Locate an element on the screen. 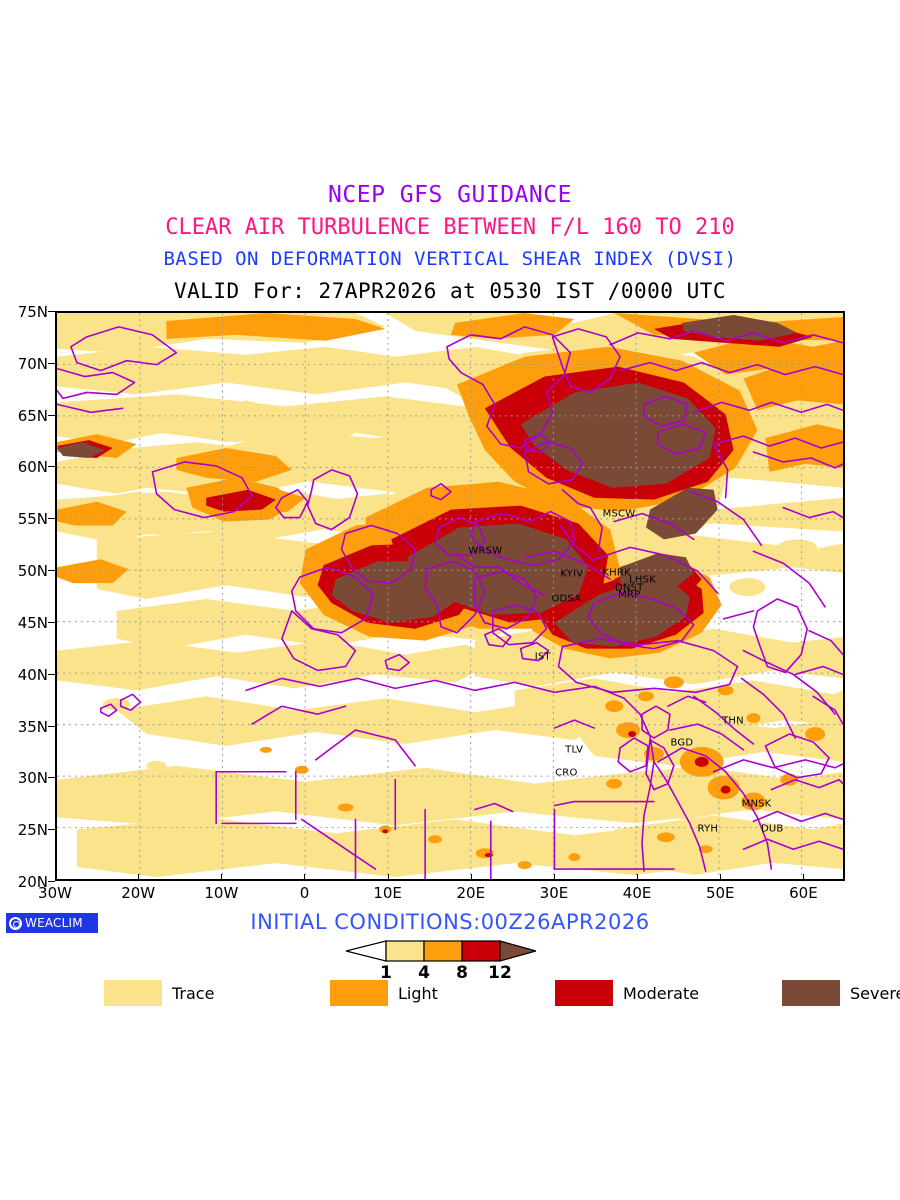 This screenshot has height=1200, width=900. legend-swatch-light is located at coordinates (359, 993).